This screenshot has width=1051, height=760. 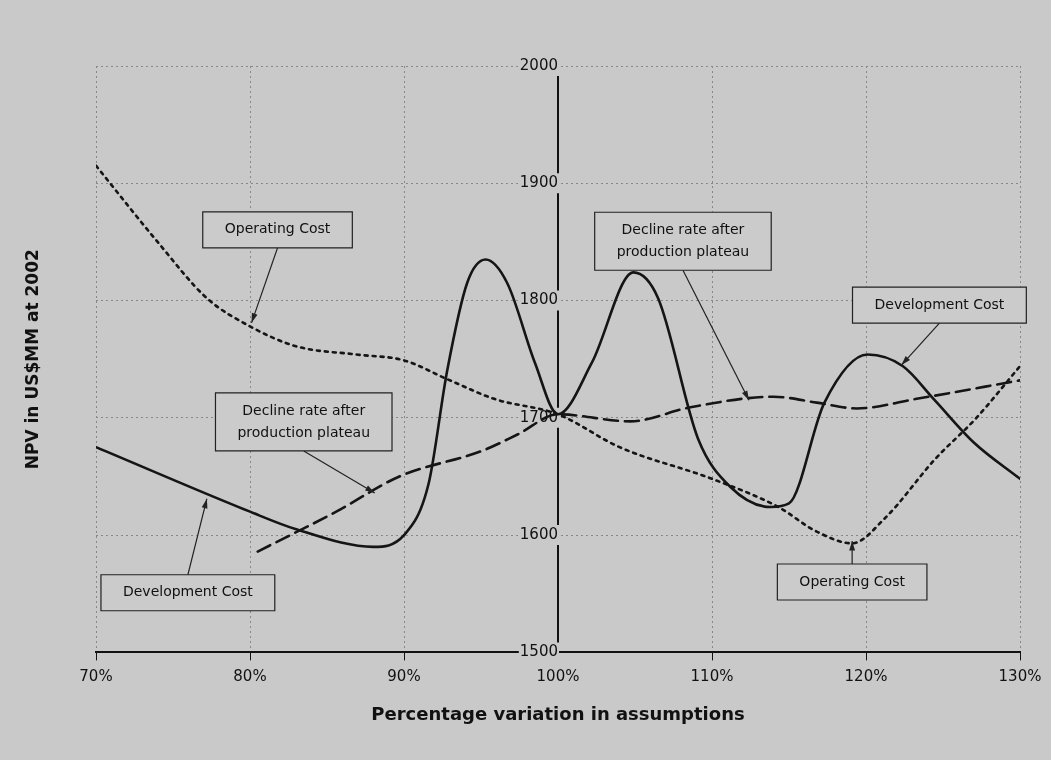 I want to click on x-tick-label: 90%, so click(x=404, y=676).